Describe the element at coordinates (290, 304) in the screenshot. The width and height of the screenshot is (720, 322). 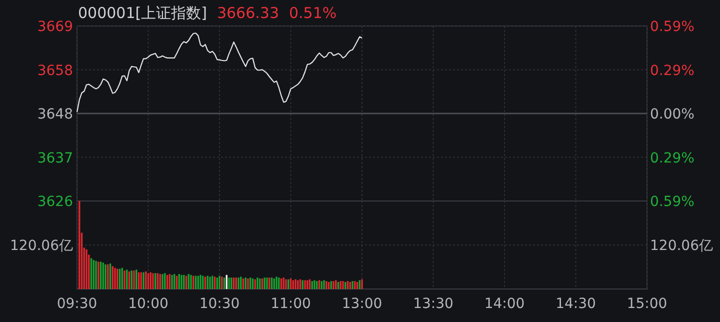
I see `x-tick-label: 11:00` at that location.